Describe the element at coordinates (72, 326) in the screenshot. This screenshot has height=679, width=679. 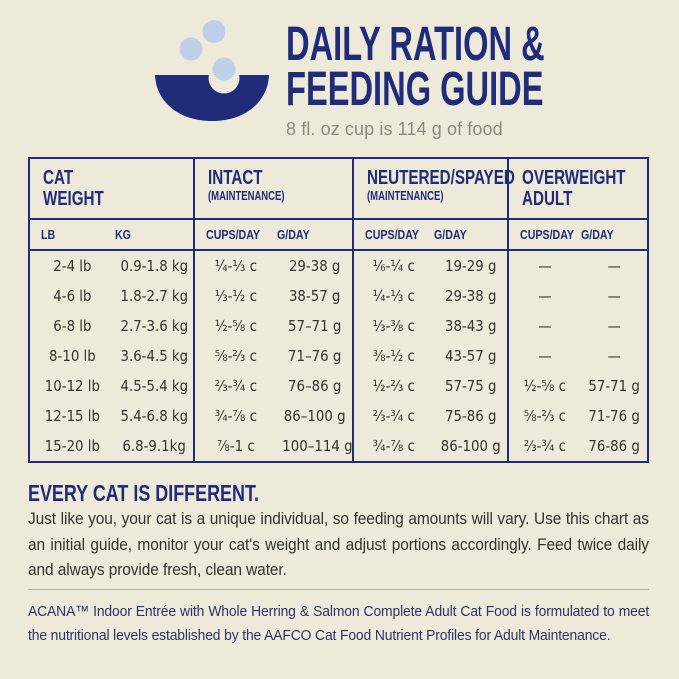
I see `value: 6-8 lb` at that location.